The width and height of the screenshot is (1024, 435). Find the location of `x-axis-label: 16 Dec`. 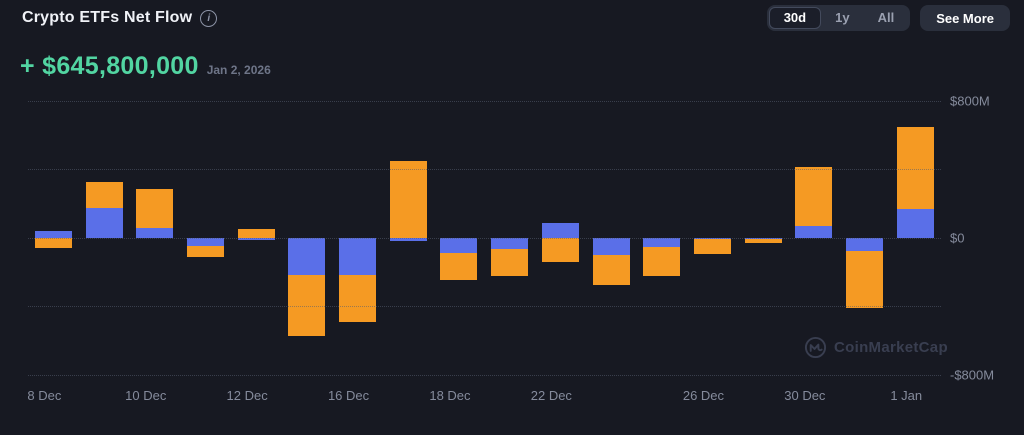

x-axis-label: 16 Dec is located at coordinates (348, 395).